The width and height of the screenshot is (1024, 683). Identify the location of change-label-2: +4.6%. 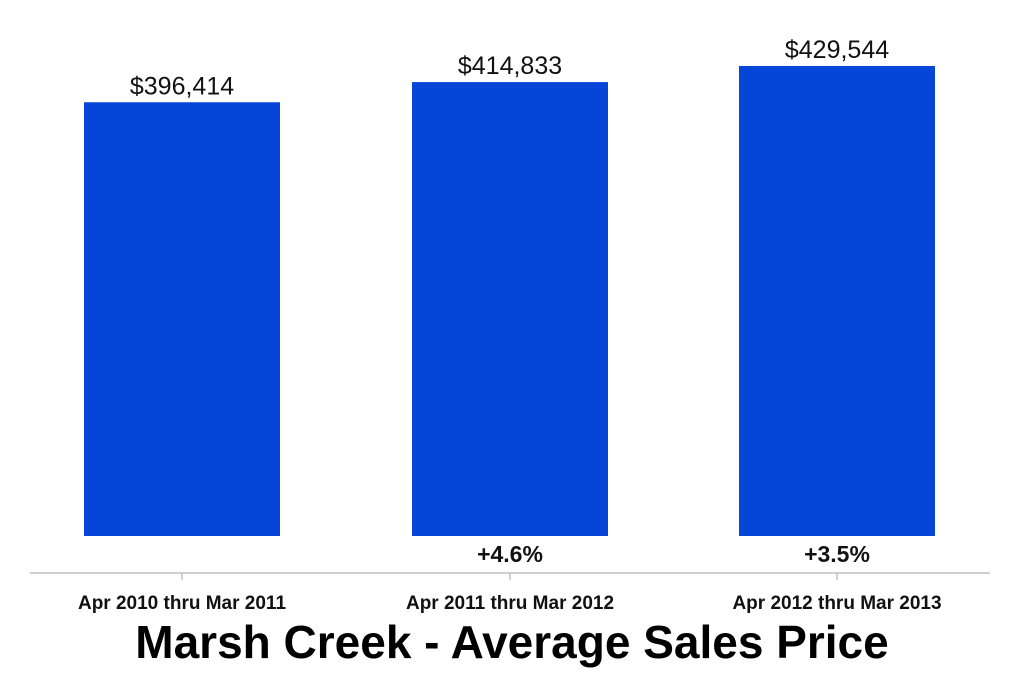
(510, 554).